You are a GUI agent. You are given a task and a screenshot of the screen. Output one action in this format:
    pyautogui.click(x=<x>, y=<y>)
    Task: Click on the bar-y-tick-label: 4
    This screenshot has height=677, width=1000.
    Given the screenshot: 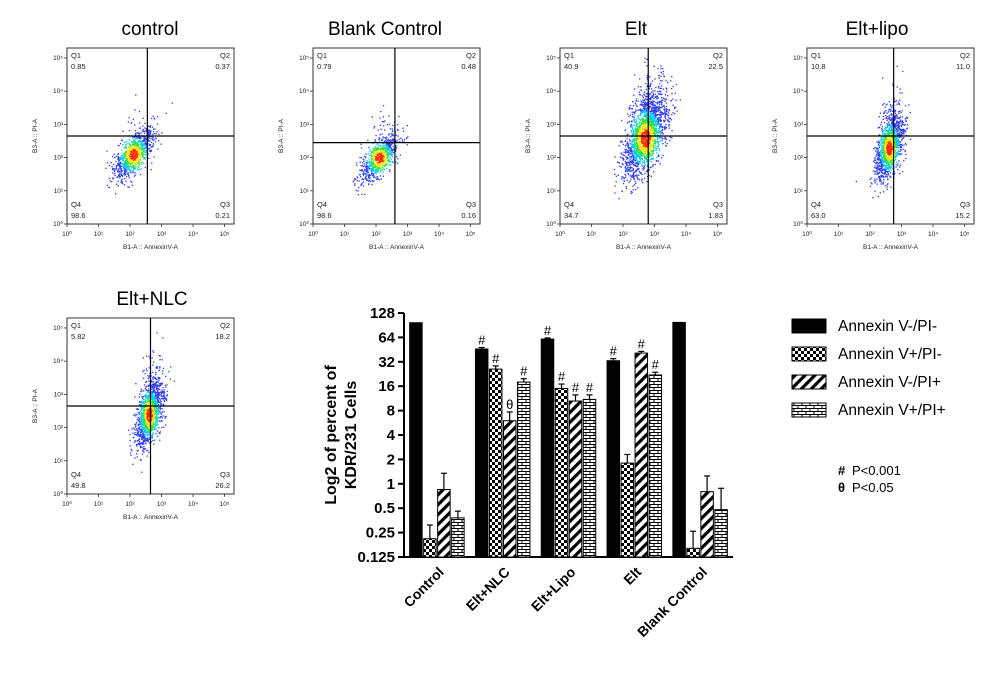 What is the action you would take?
    pyautogui.click(x=391, y=435)
    